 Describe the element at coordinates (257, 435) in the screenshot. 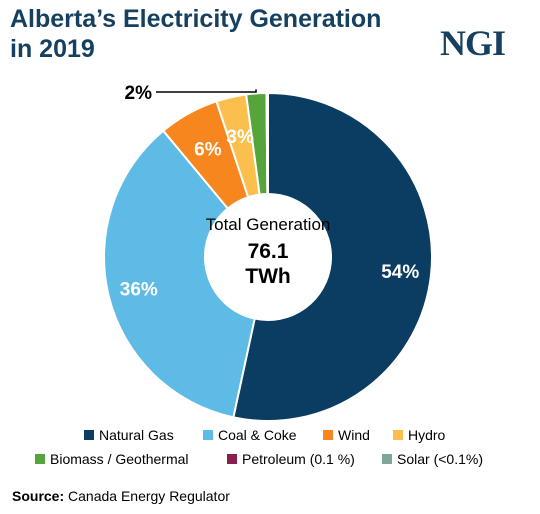

I see `legend-label-1: Coal & Coke` at that location.